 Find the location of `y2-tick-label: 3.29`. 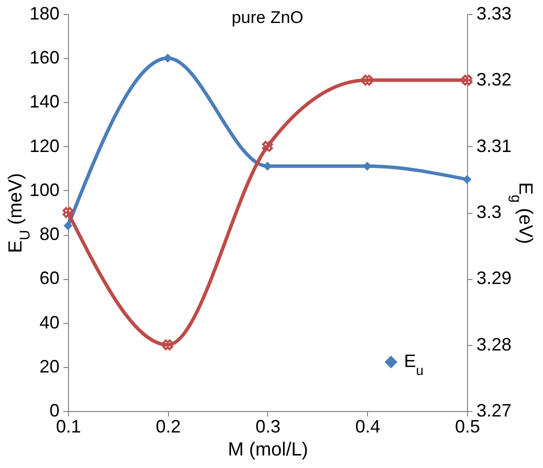

y2-tick-label: 3.29 is located at coordinates (494, 278).